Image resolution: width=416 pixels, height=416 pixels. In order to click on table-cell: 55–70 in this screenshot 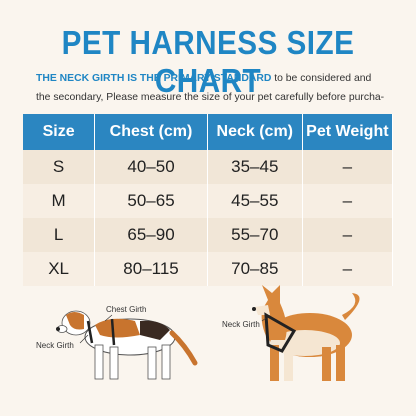, I will do `click(255, 235)`.